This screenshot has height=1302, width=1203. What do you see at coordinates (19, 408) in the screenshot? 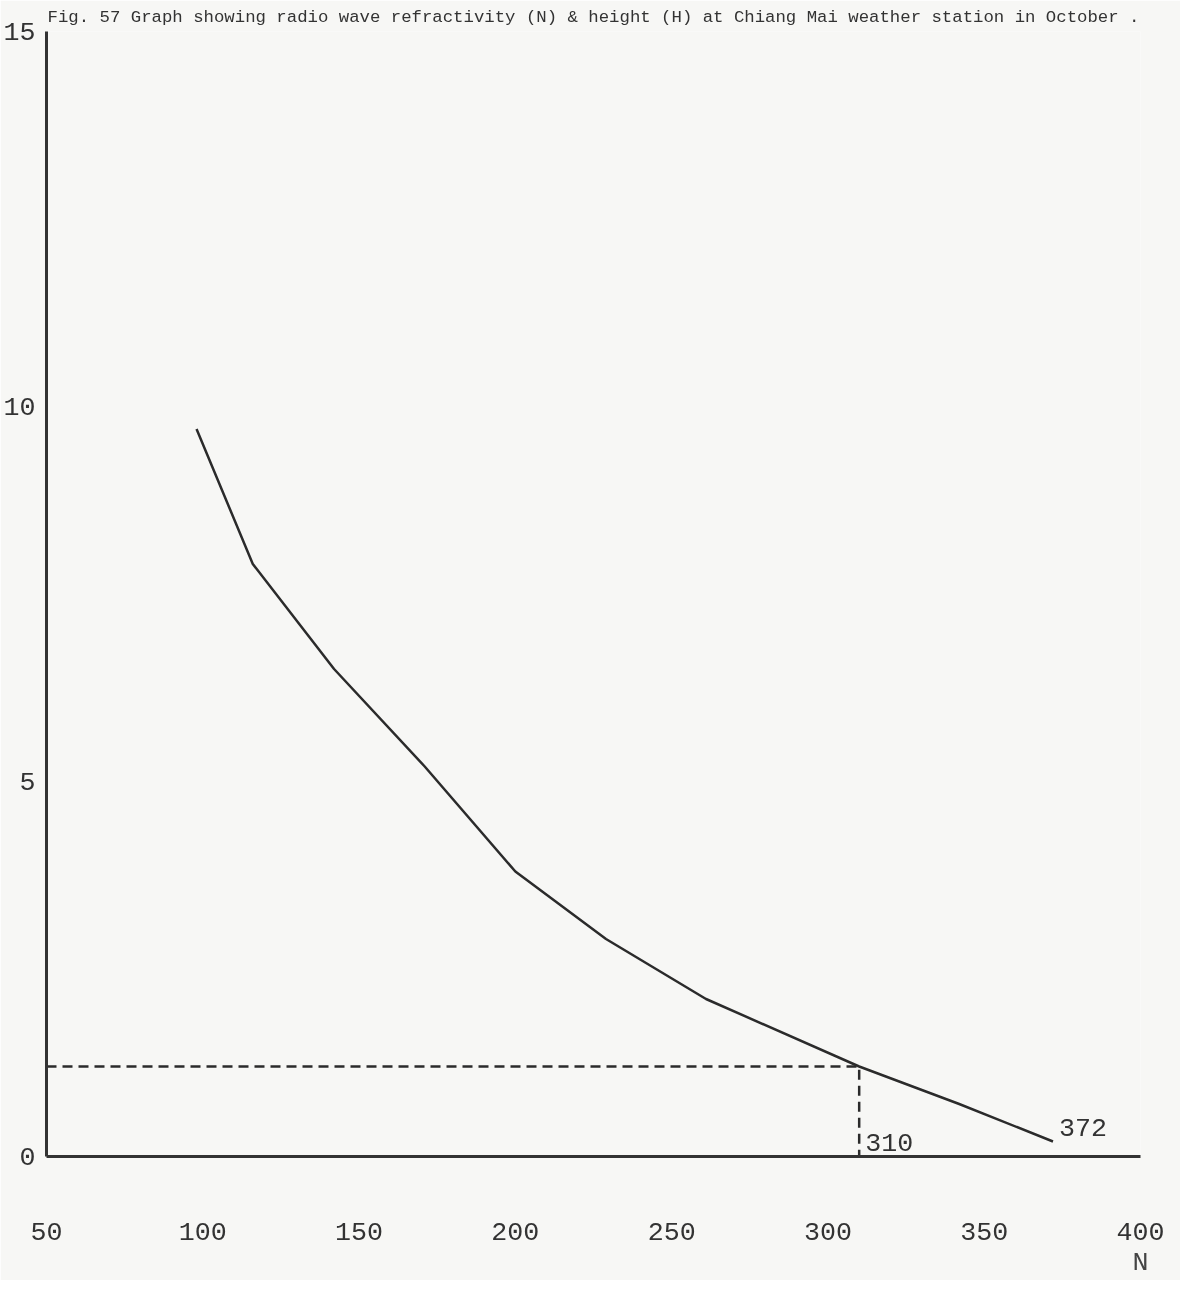
I see `y-tick-label: 10` at bounding box center [19, 408].